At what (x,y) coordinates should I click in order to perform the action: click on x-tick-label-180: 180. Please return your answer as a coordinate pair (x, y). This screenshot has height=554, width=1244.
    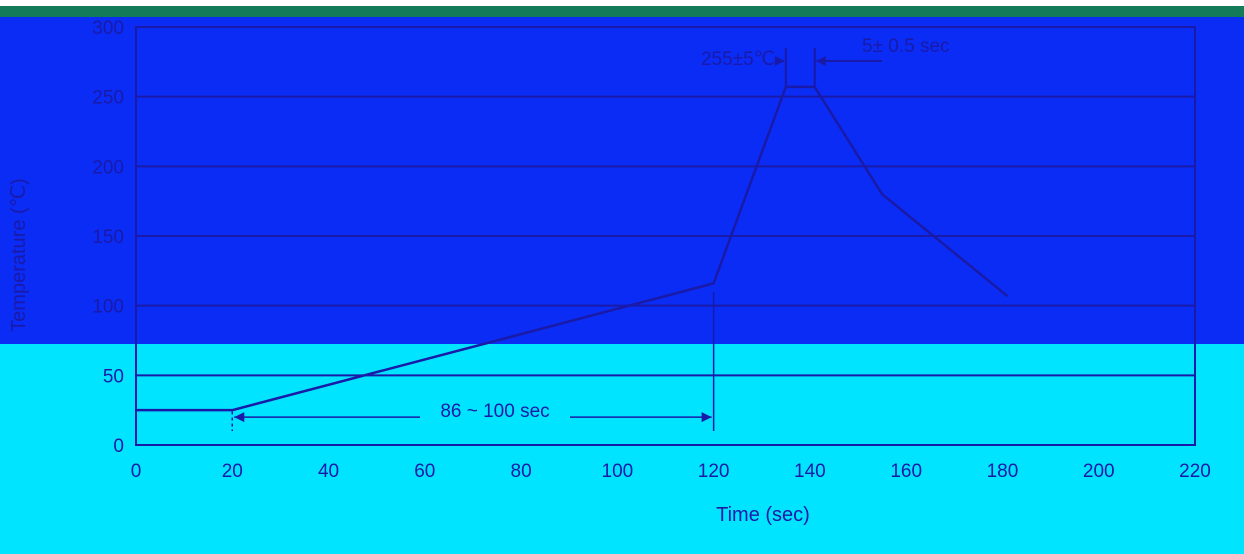
    Looking at the image, I should click on (1003, 471).